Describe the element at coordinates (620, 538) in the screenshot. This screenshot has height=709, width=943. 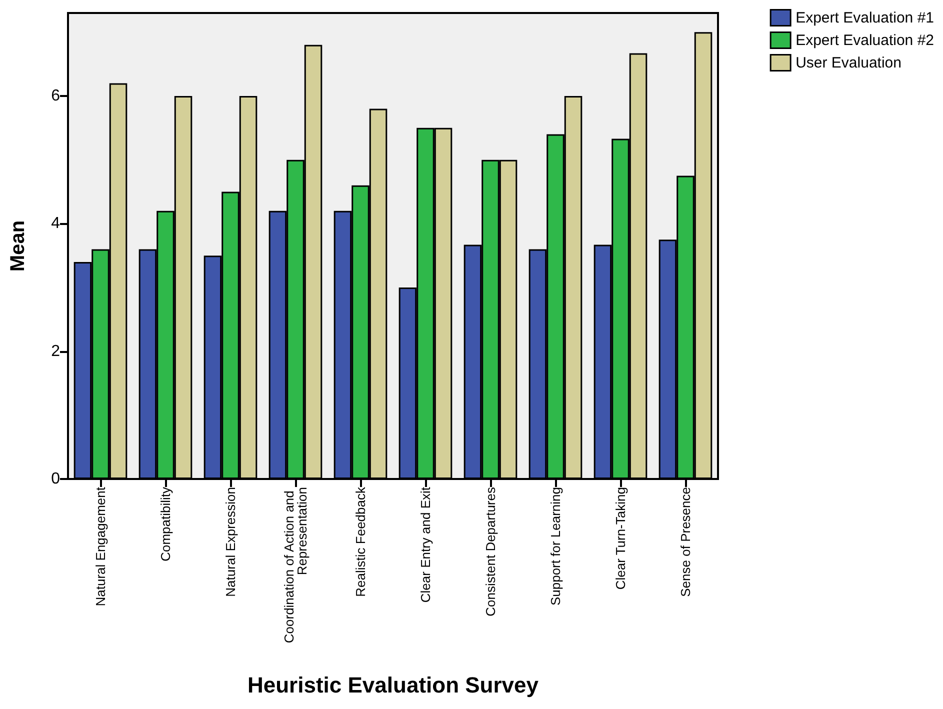
I see `x-tick-label: Clear Turn-Taking` at that location.